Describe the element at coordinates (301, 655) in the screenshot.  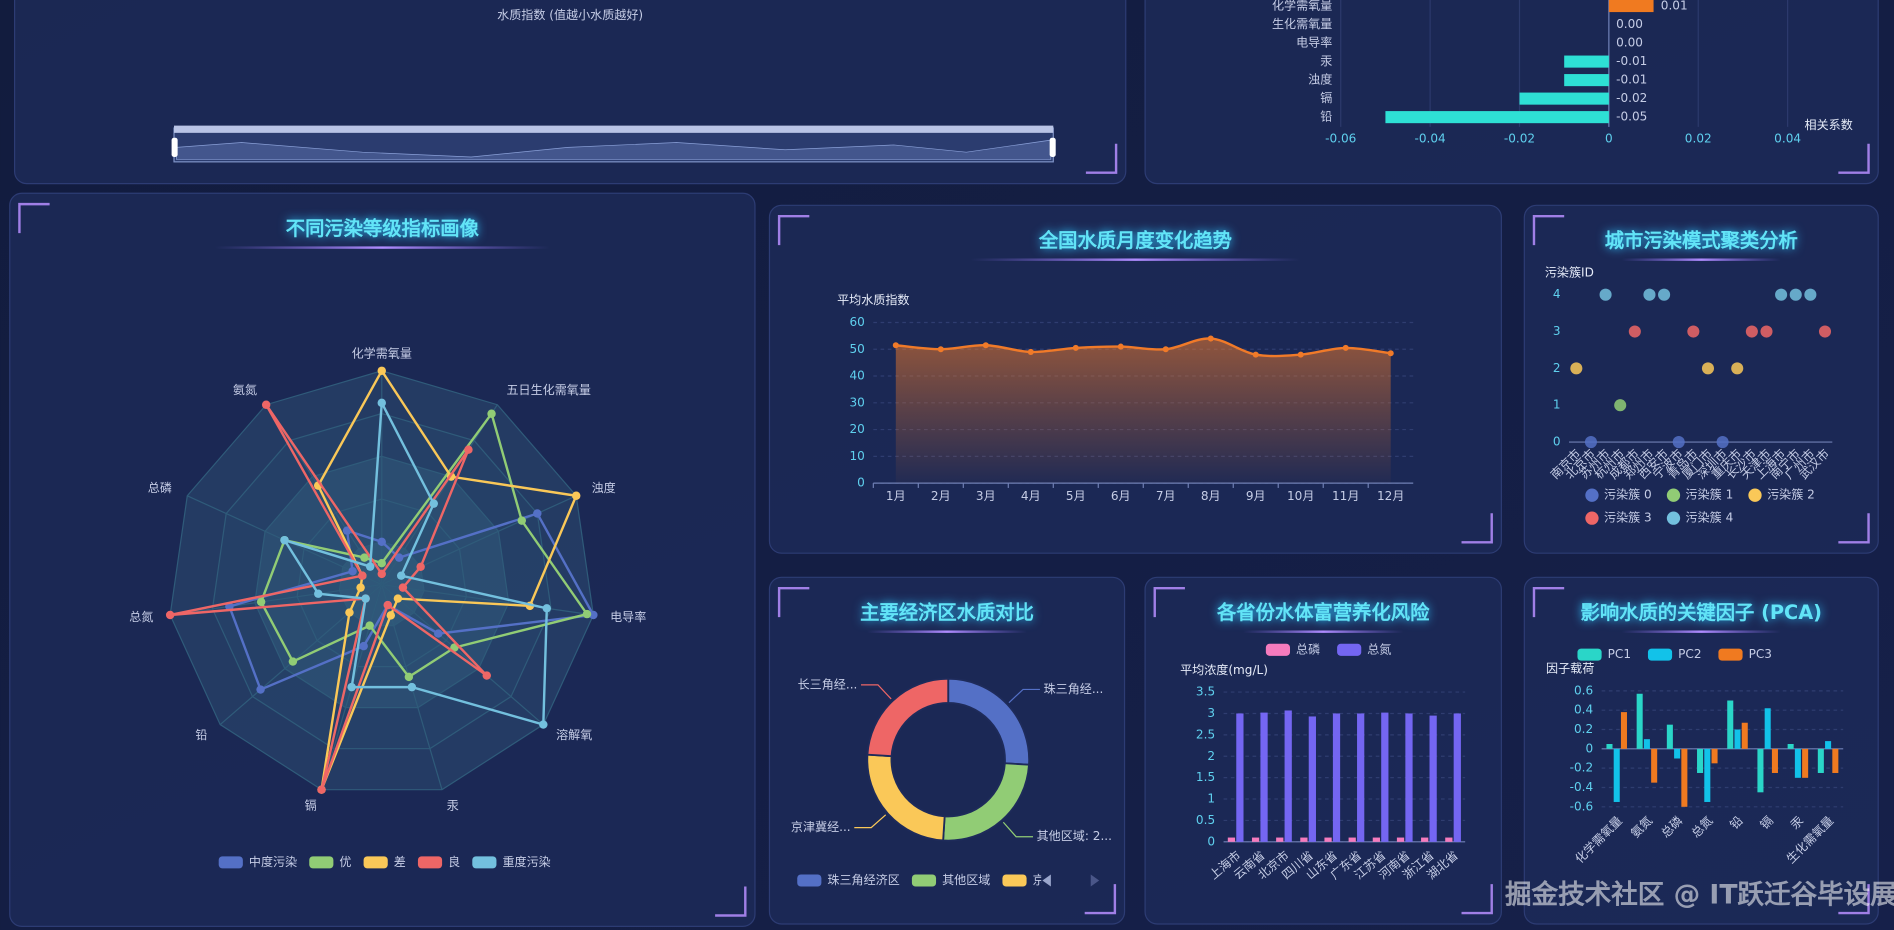
I see `radar-spoke` at that location.